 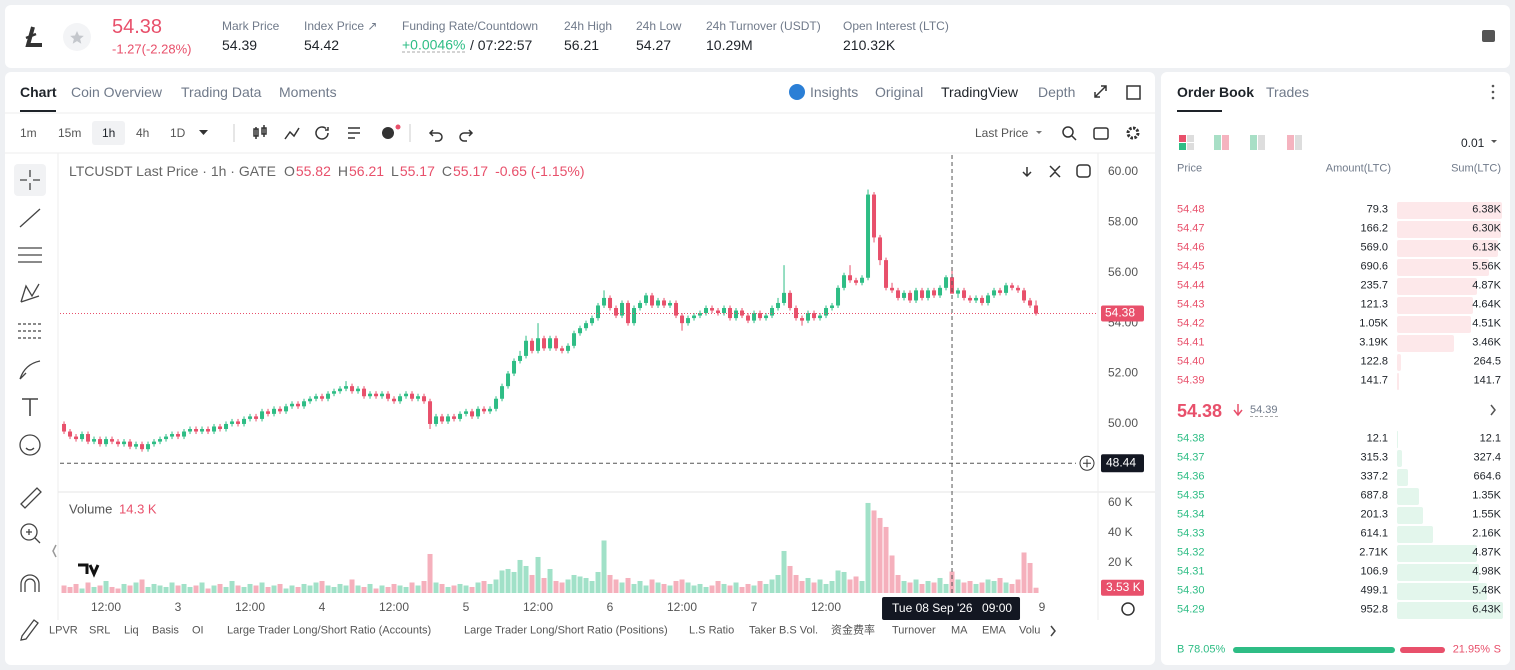 I want to click on indicator: MA, so click(x=959, y=630).